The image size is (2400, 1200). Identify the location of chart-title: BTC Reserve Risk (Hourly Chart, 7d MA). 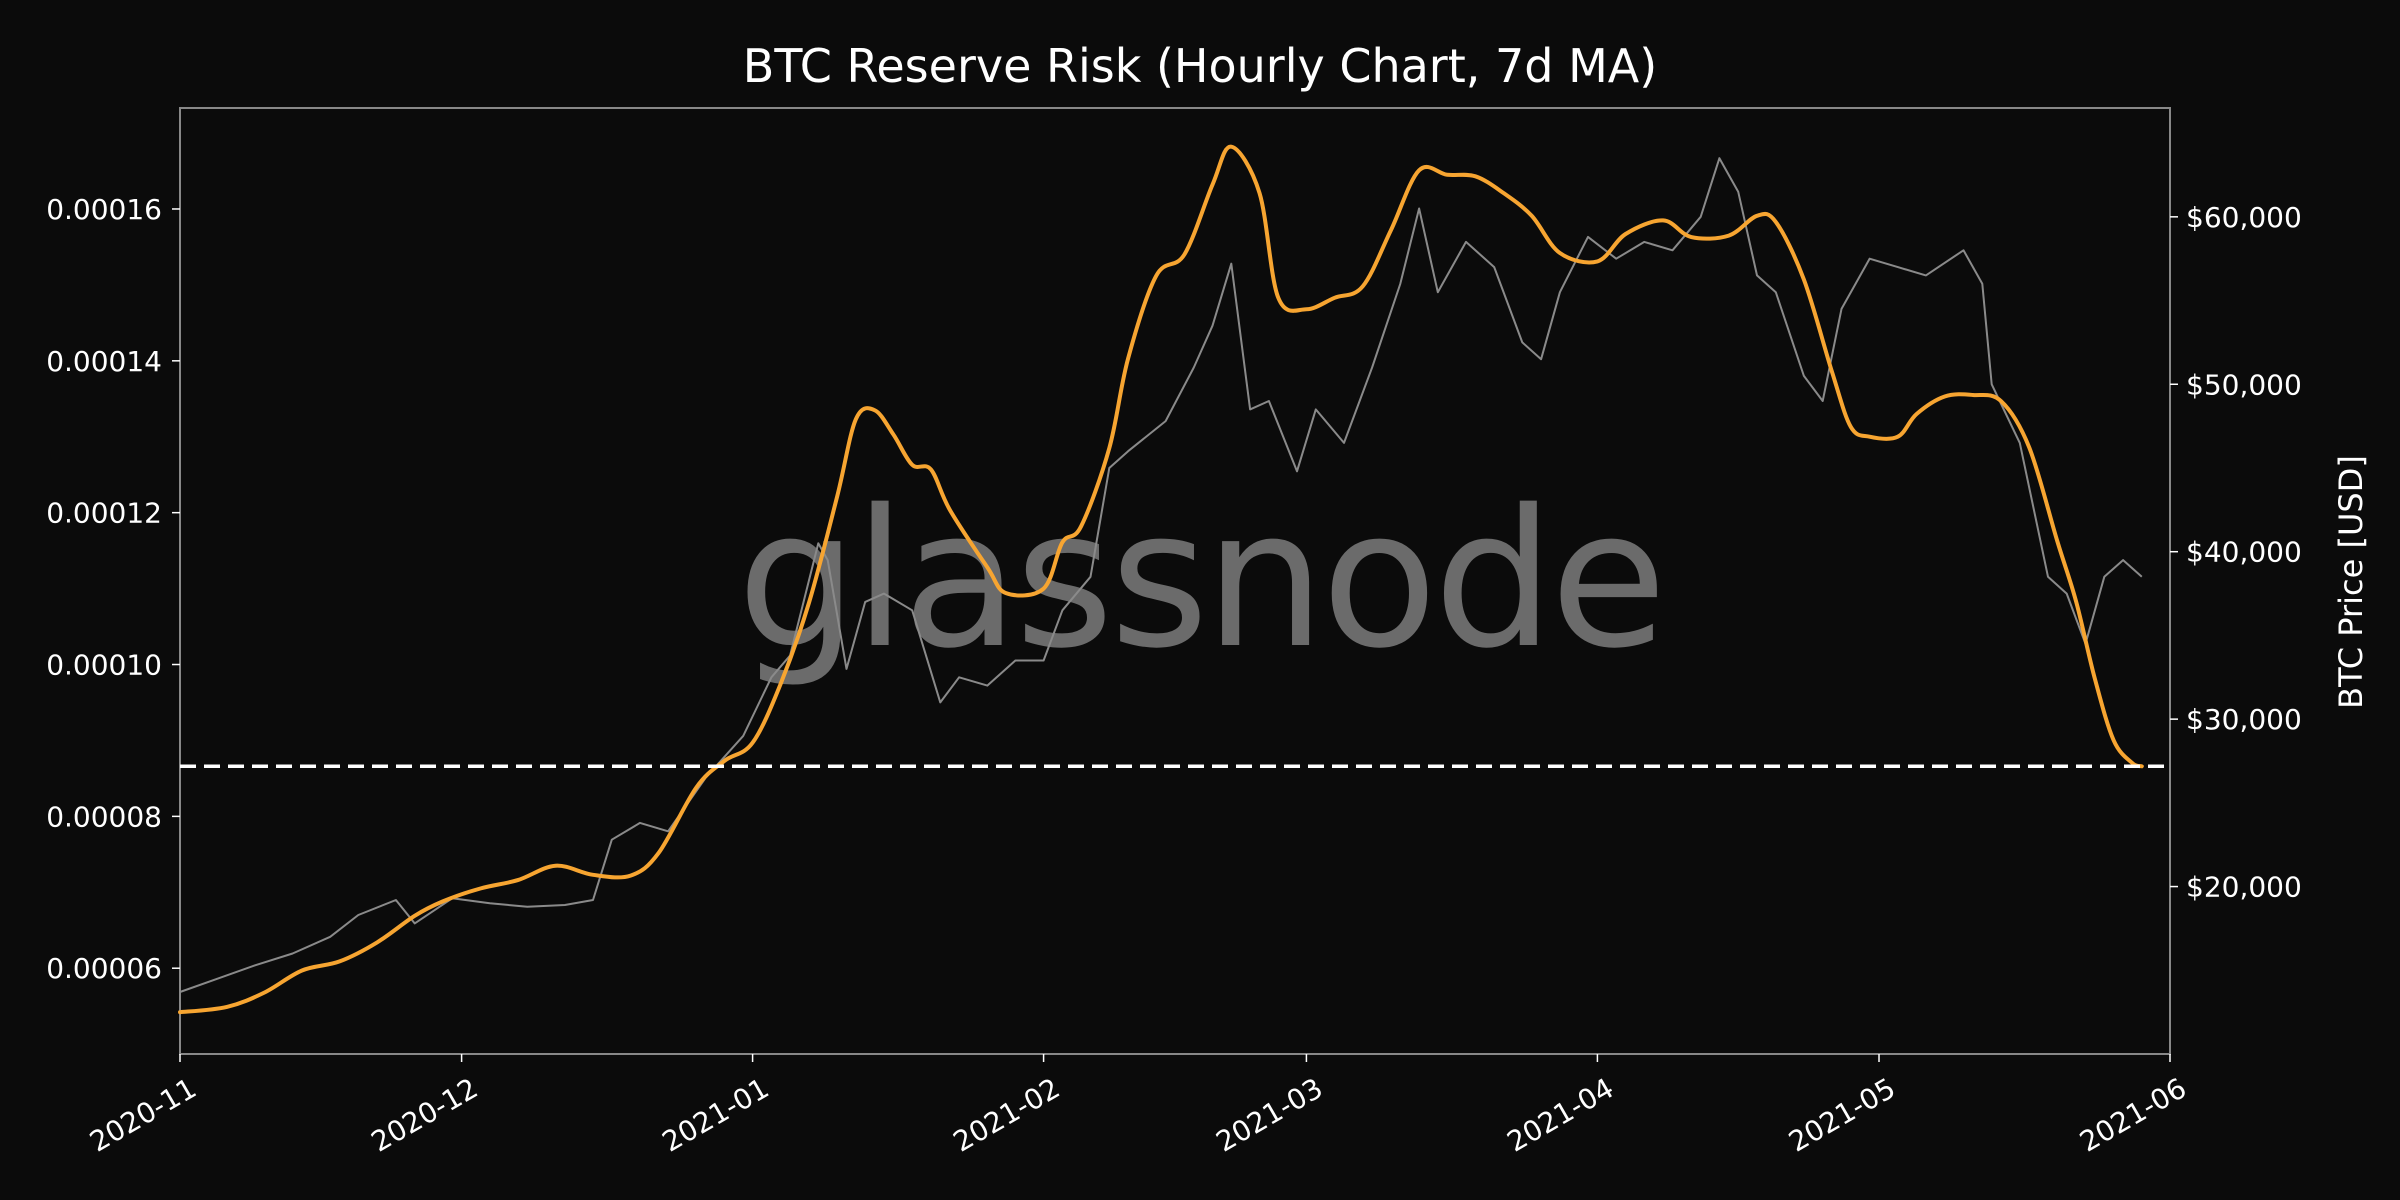
(1200, 66).